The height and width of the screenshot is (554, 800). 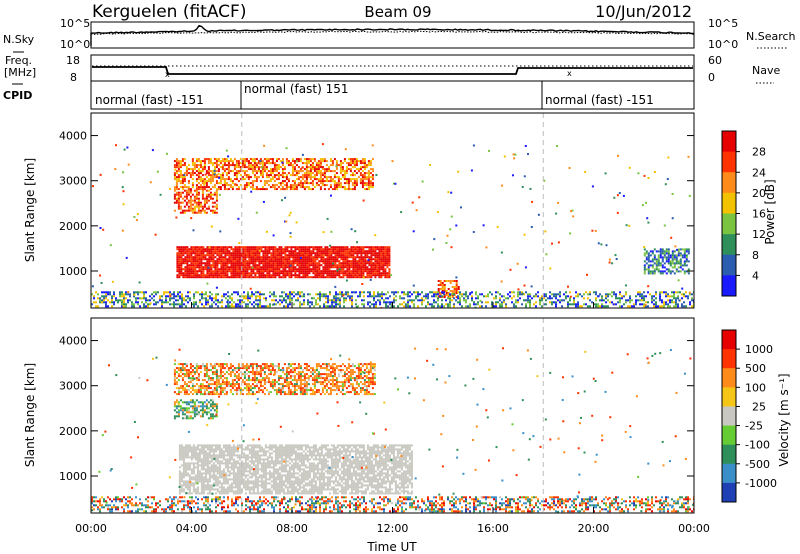 I want to click on colorbar-swatch, so click(x=729, y=142).